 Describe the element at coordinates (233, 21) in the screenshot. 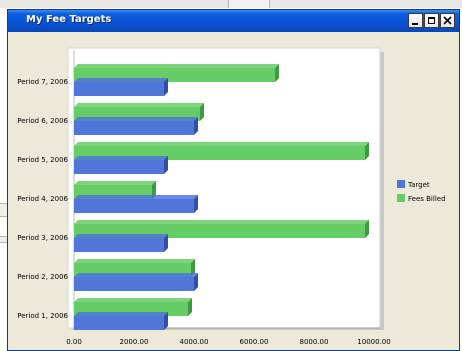

I see `title-bar: My Fee Targets` at that location.